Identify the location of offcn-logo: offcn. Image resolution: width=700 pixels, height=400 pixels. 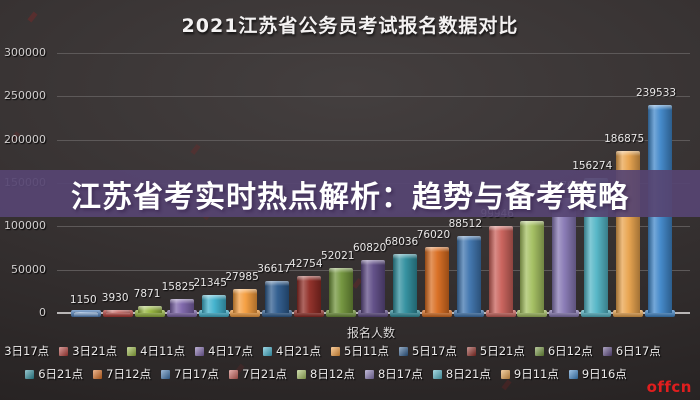
(669, 387).